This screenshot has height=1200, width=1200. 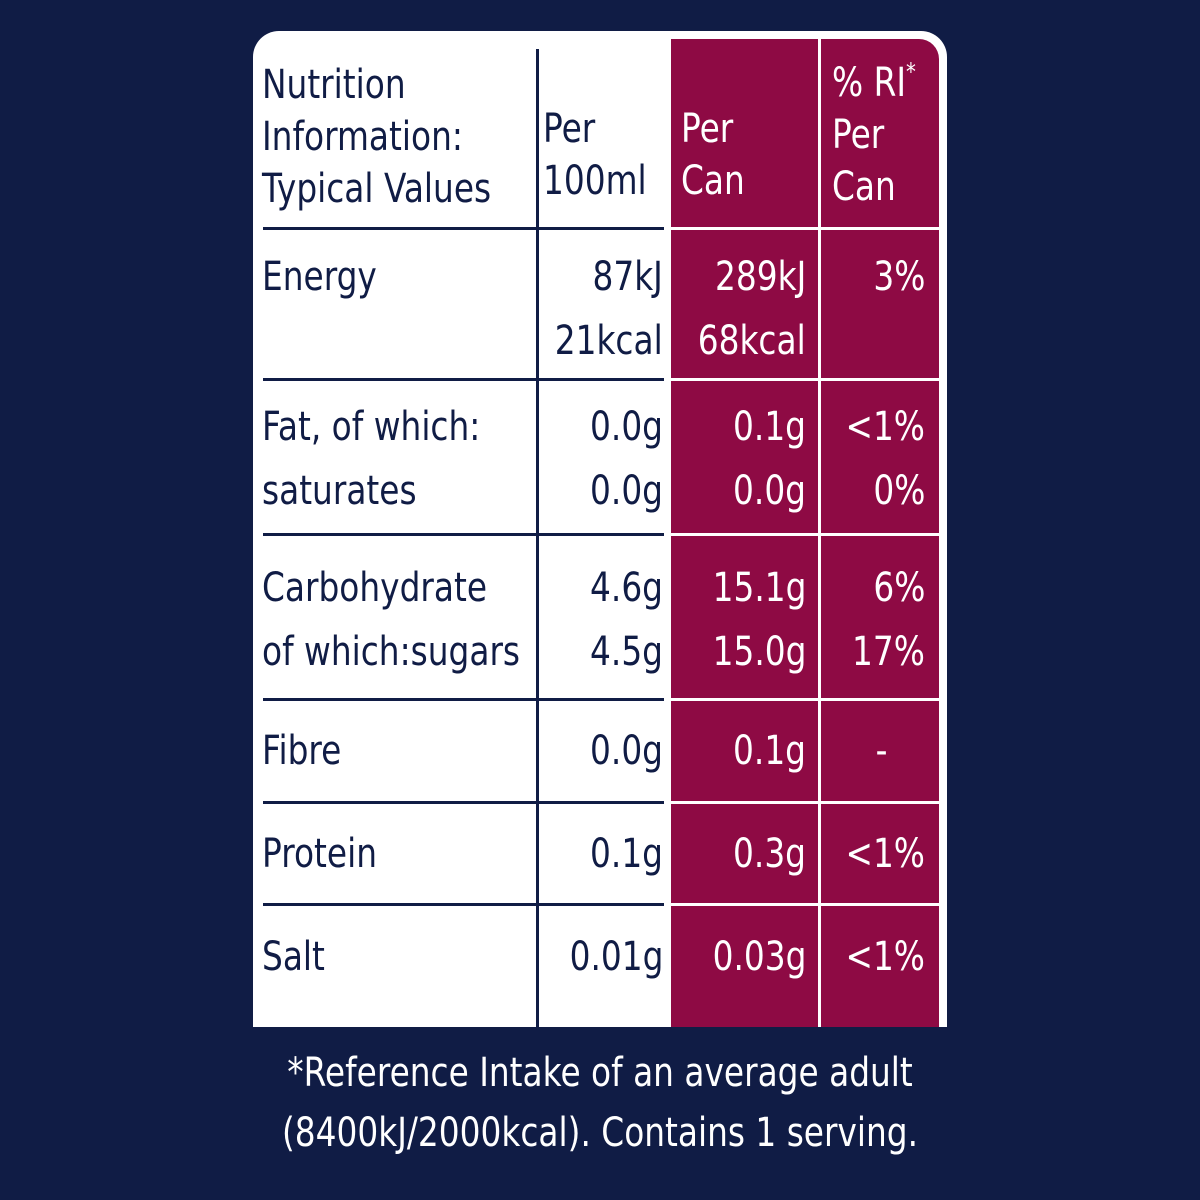 What do you see at coordinates (898, 588) in the screenshot?
I see `value-ri: 6%` at bounding box center [898, 588].